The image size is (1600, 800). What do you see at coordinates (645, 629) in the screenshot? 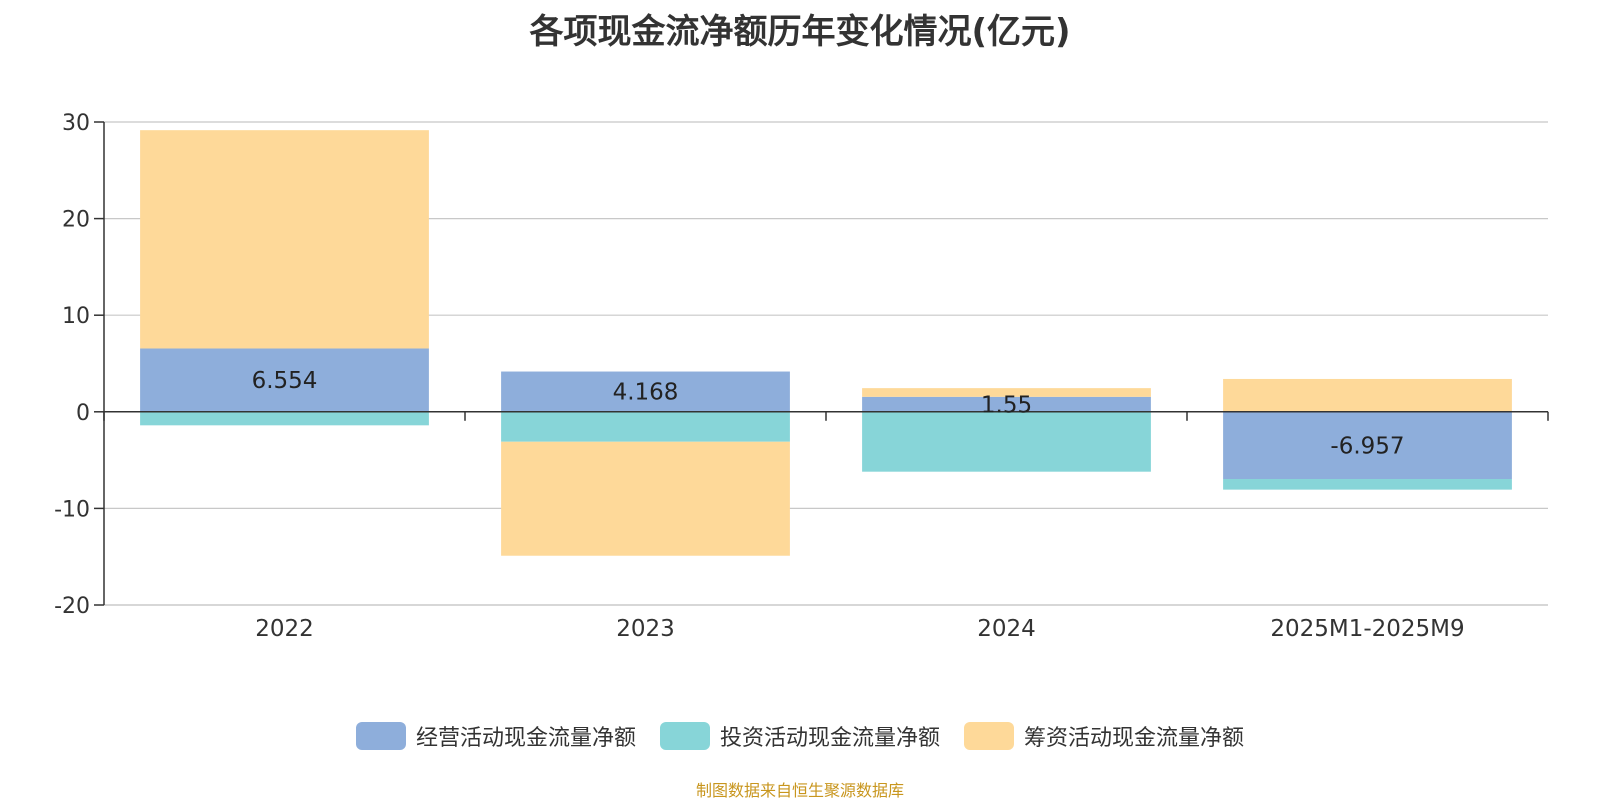
I see `x-tick-label: 2023` at bounding box center [645, 629].